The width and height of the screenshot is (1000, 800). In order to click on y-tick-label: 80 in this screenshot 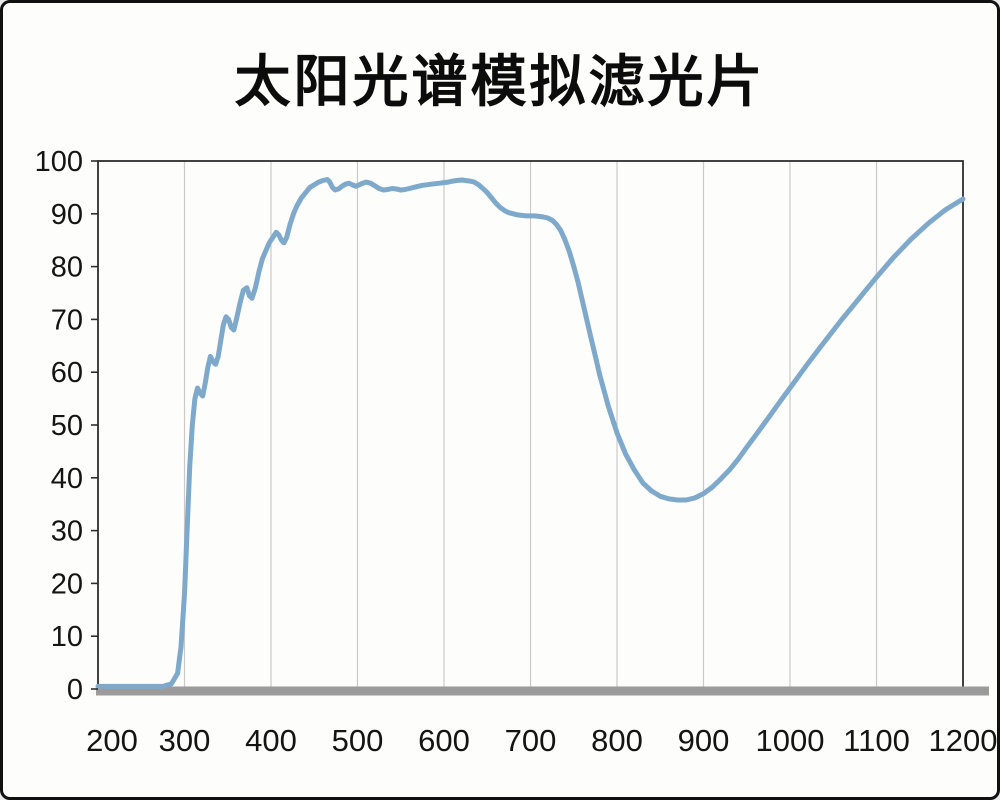, I will do `click(67, 268)`.